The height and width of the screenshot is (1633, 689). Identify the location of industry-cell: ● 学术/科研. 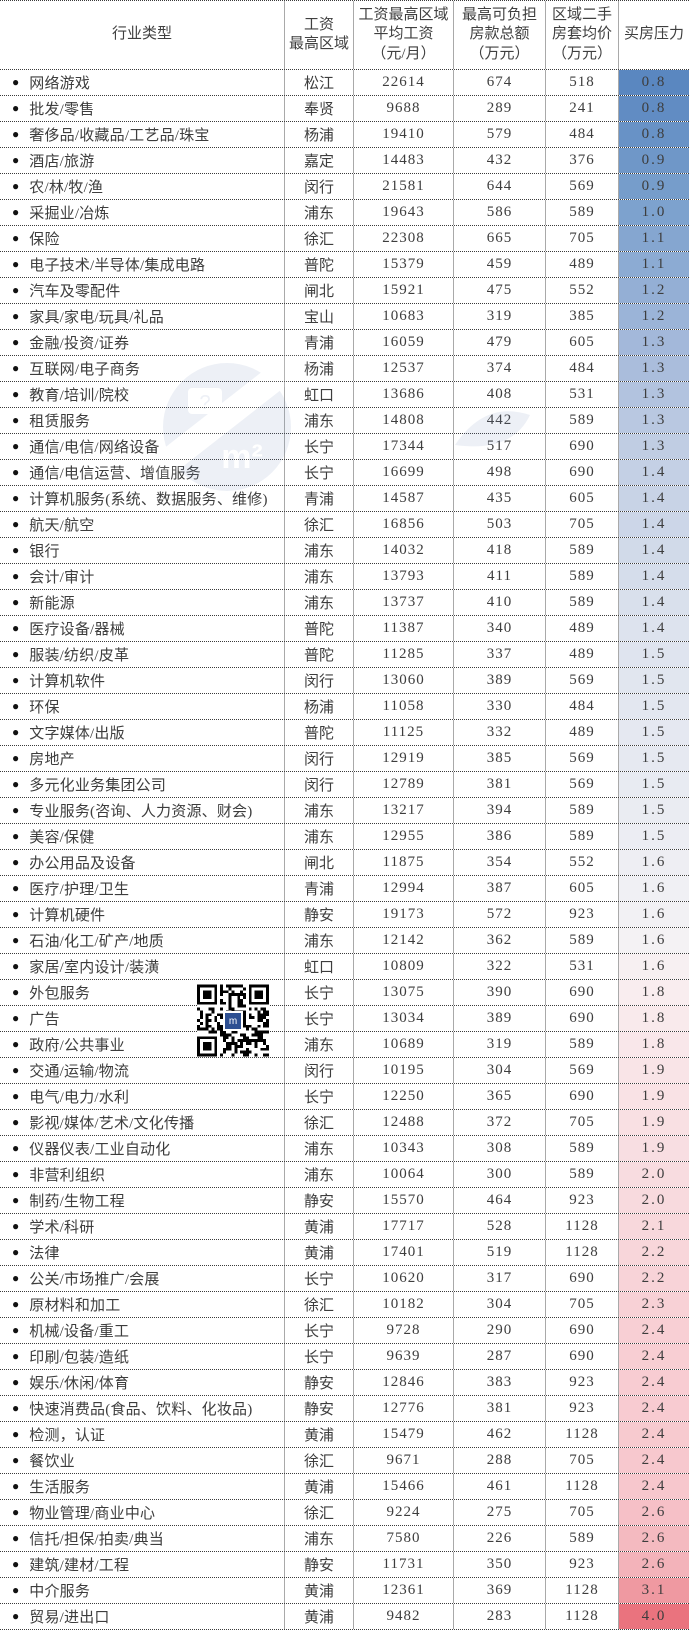
(142, 1226).